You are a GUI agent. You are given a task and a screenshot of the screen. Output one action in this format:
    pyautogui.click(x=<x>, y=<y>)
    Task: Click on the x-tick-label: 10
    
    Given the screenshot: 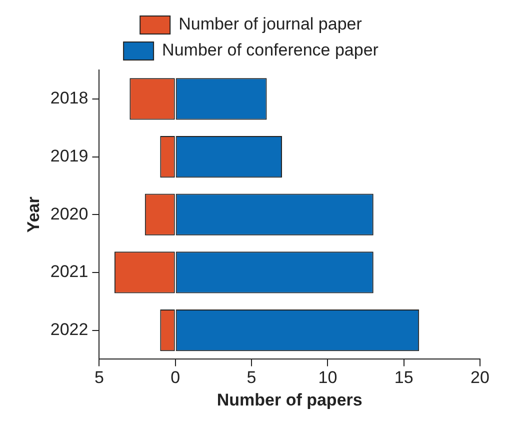 What is the action you would take?
    pyautogui.click(x=328, y=378)
    